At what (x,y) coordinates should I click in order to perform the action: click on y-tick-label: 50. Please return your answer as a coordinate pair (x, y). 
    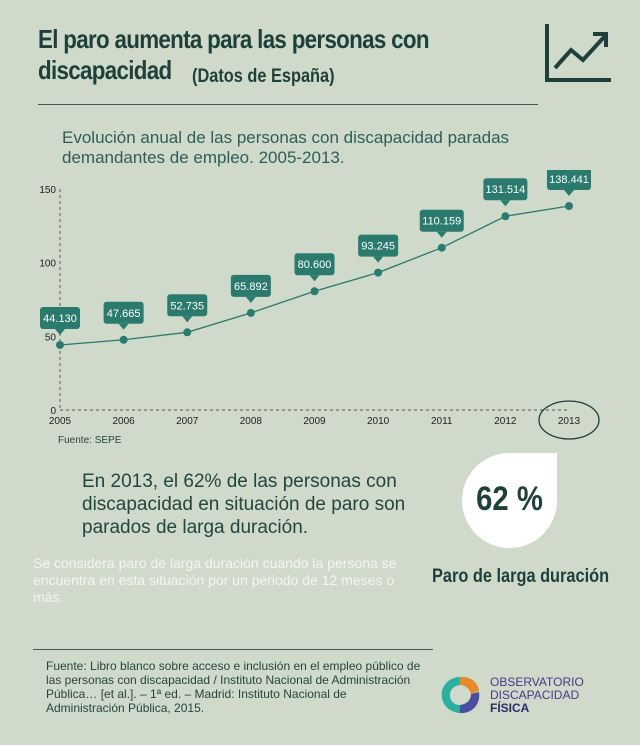
    Looking at the image, I should click on (51, 337).